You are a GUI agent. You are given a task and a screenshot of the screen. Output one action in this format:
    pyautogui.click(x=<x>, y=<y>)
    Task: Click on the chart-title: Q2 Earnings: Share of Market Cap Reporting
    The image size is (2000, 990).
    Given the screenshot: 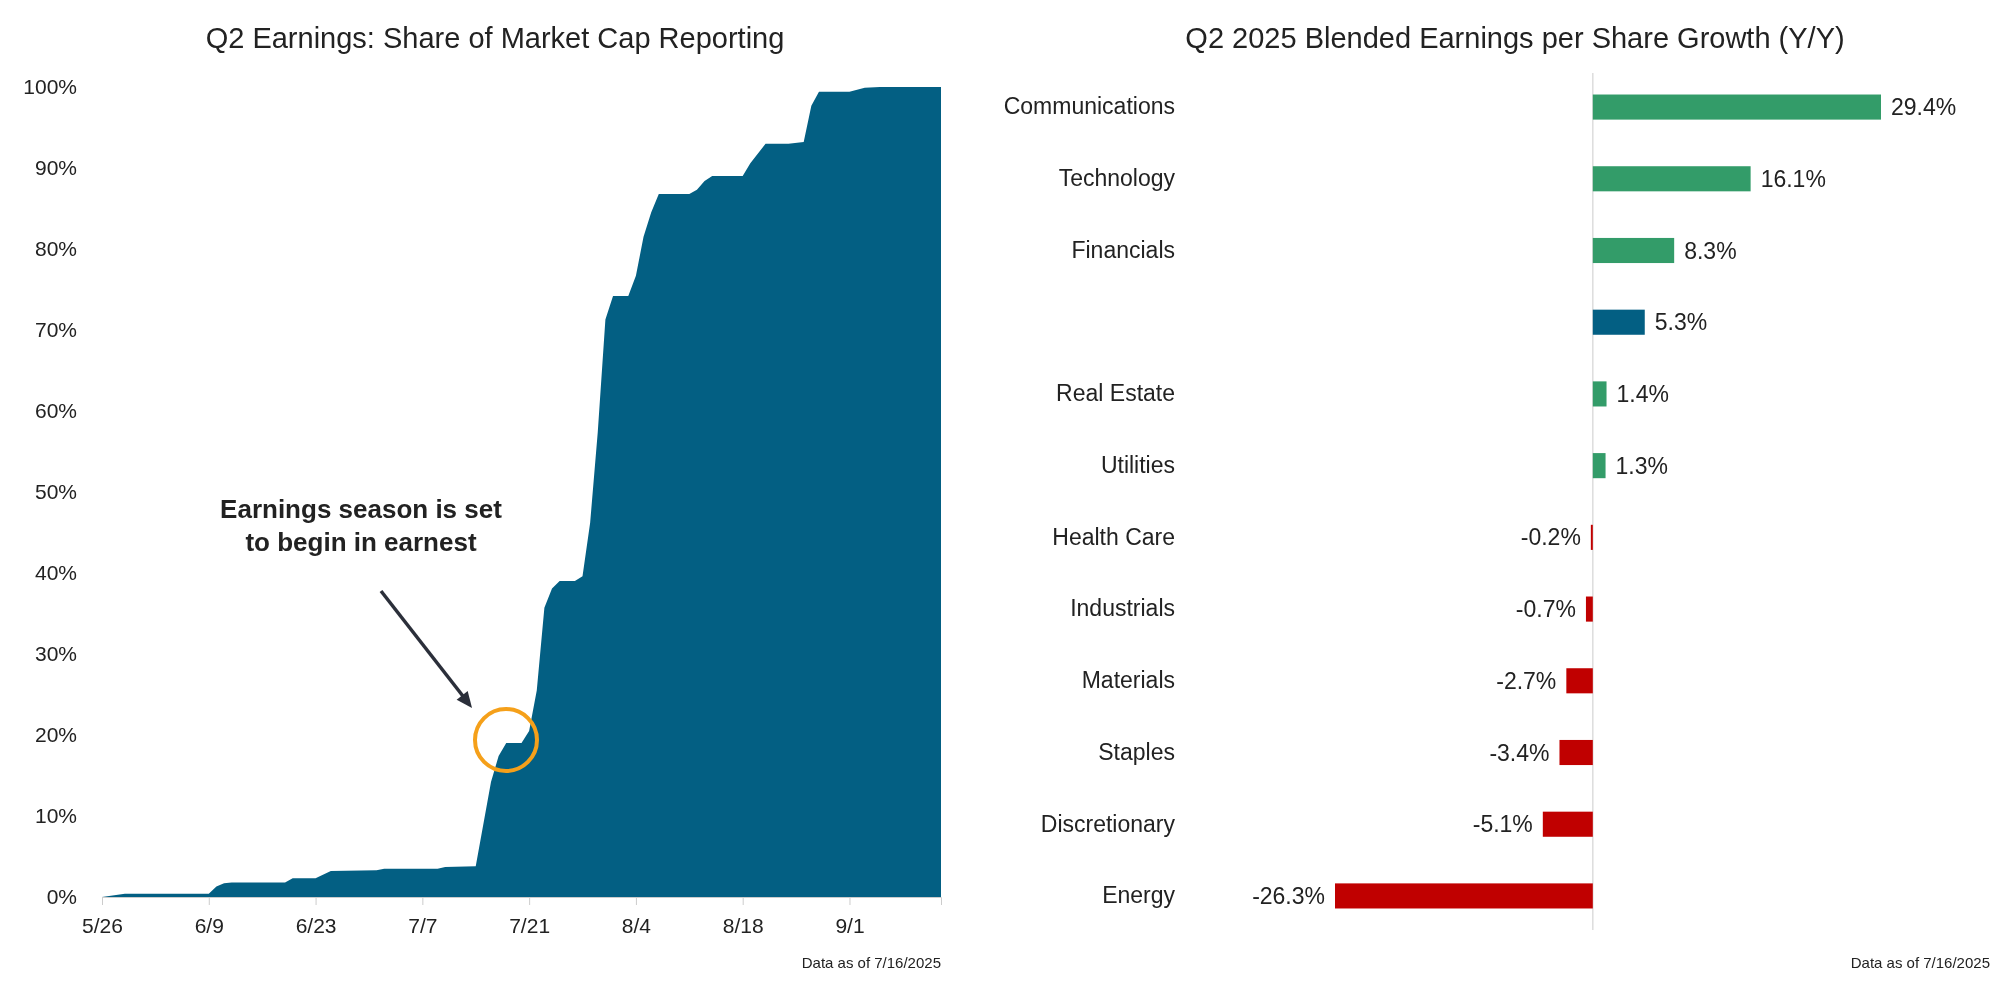 What is the action you would take?
    pyautogui.click(x=495, y=38)
    